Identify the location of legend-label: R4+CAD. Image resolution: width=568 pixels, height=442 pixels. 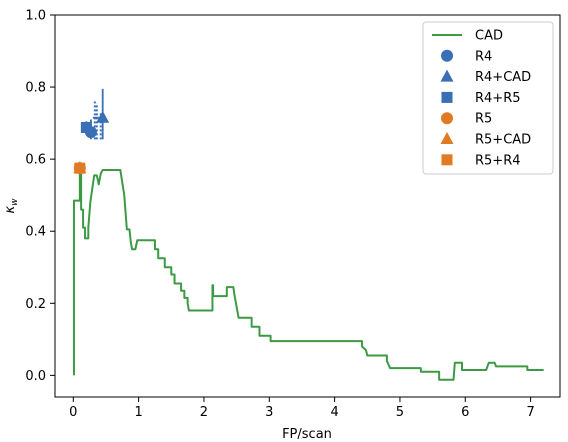
(503, 77).